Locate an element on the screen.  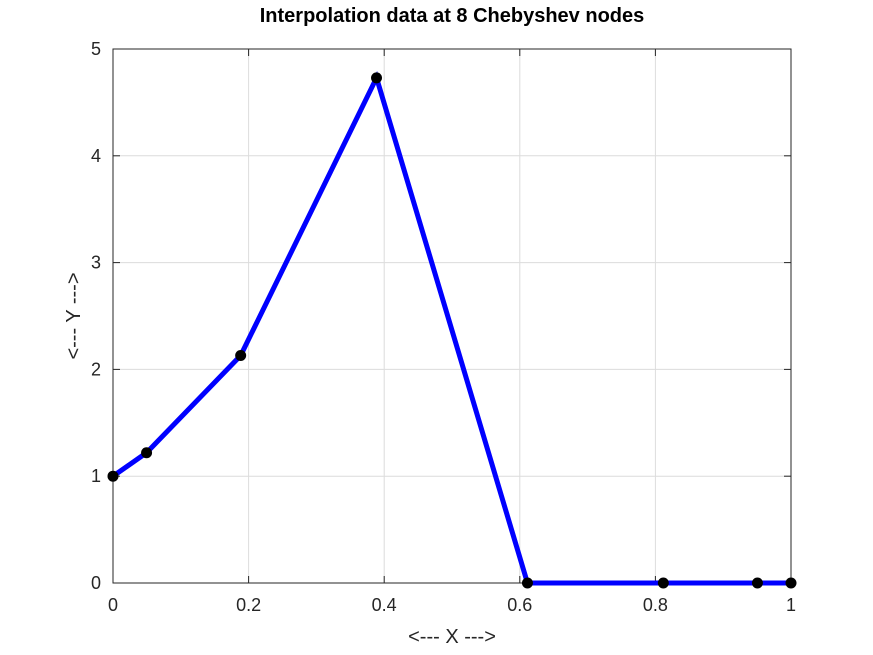
y-axis-label: <--- Y ---> is located at coordinates (74, 315).